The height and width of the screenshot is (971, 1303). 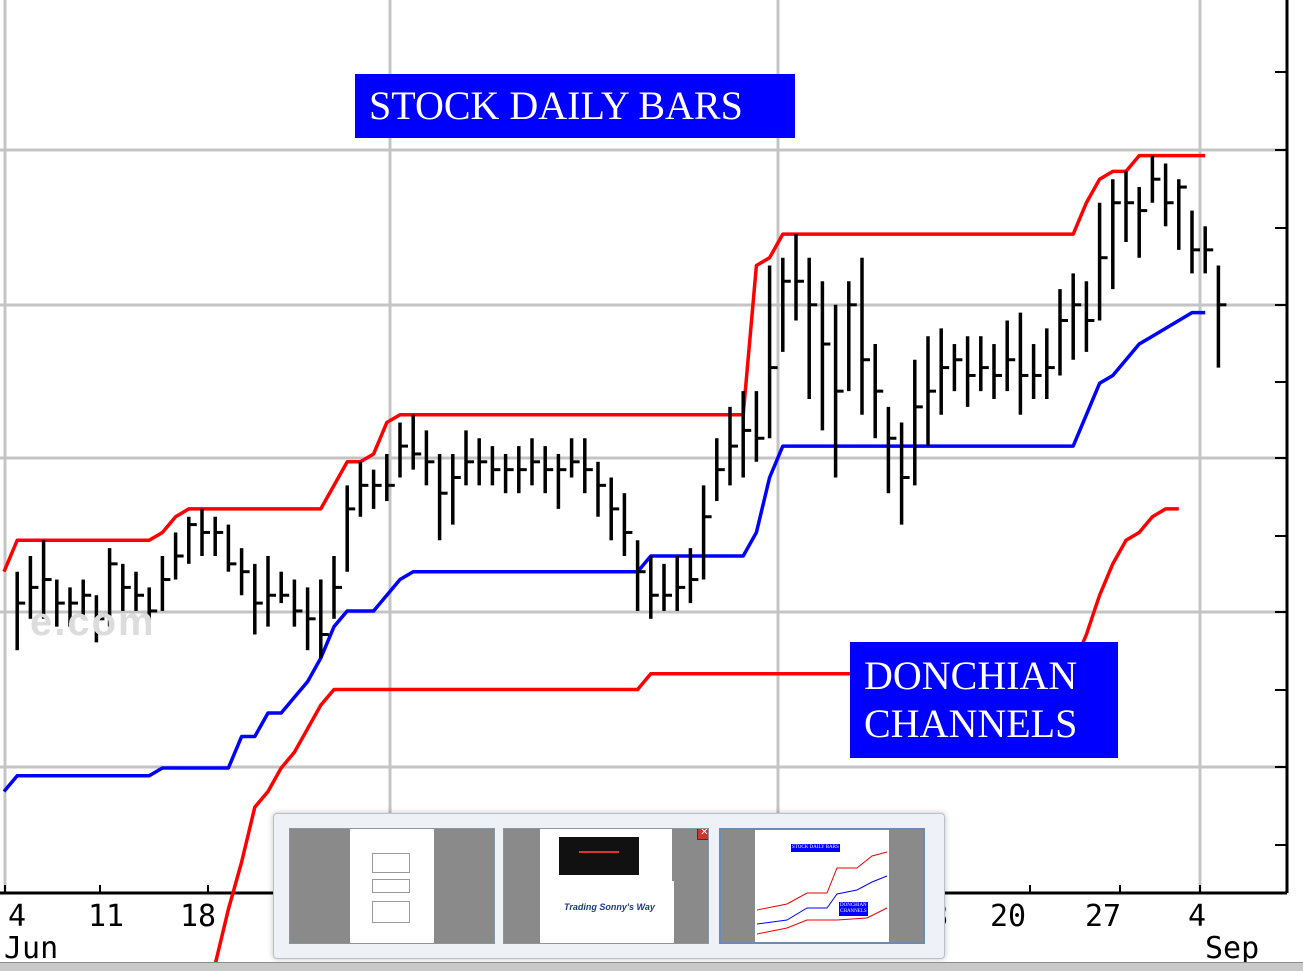 What do you see at coordinates (984, 700) in the screenshot?
I see `annotation-donchian-channels: DONCHIAN CHANNELS` at bounding box center [984, 700].